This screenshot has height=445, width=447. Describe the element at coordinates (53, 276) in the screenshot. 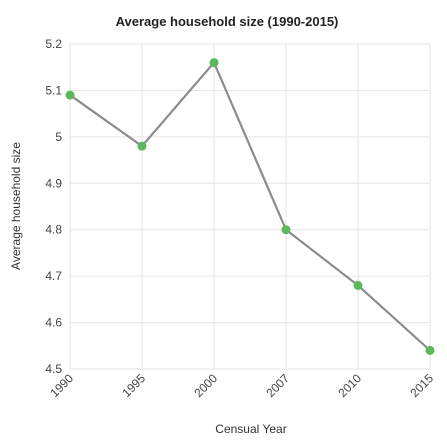

I see `y-tick-label: 4.7` at that location.